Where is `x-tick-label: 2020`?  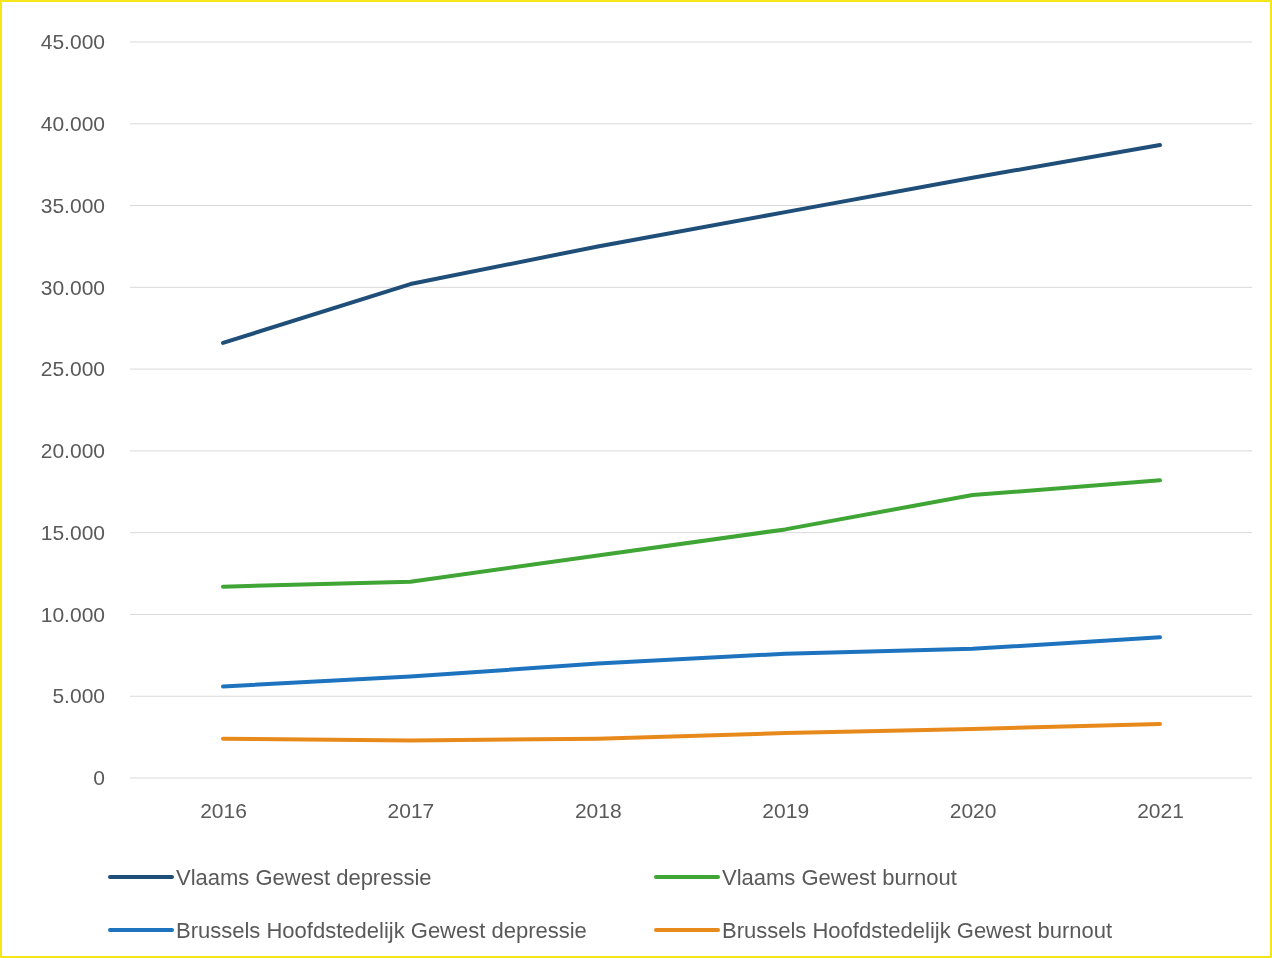 x-tick-label: 2020 is located at coordinates (973, 810).